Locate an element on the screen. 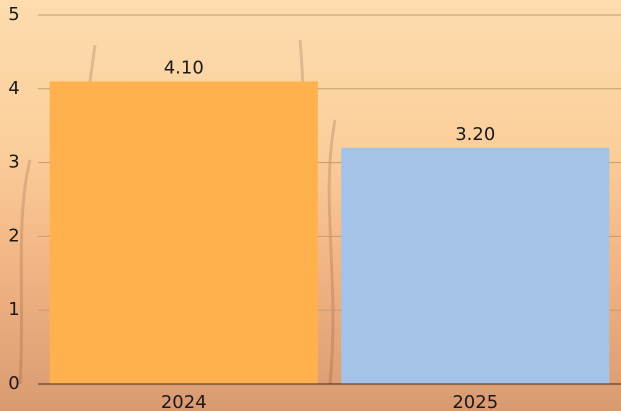 The height and width of the screenshot is (411, 621). y-tick-label: 3 is located at coordinates (13, 162).